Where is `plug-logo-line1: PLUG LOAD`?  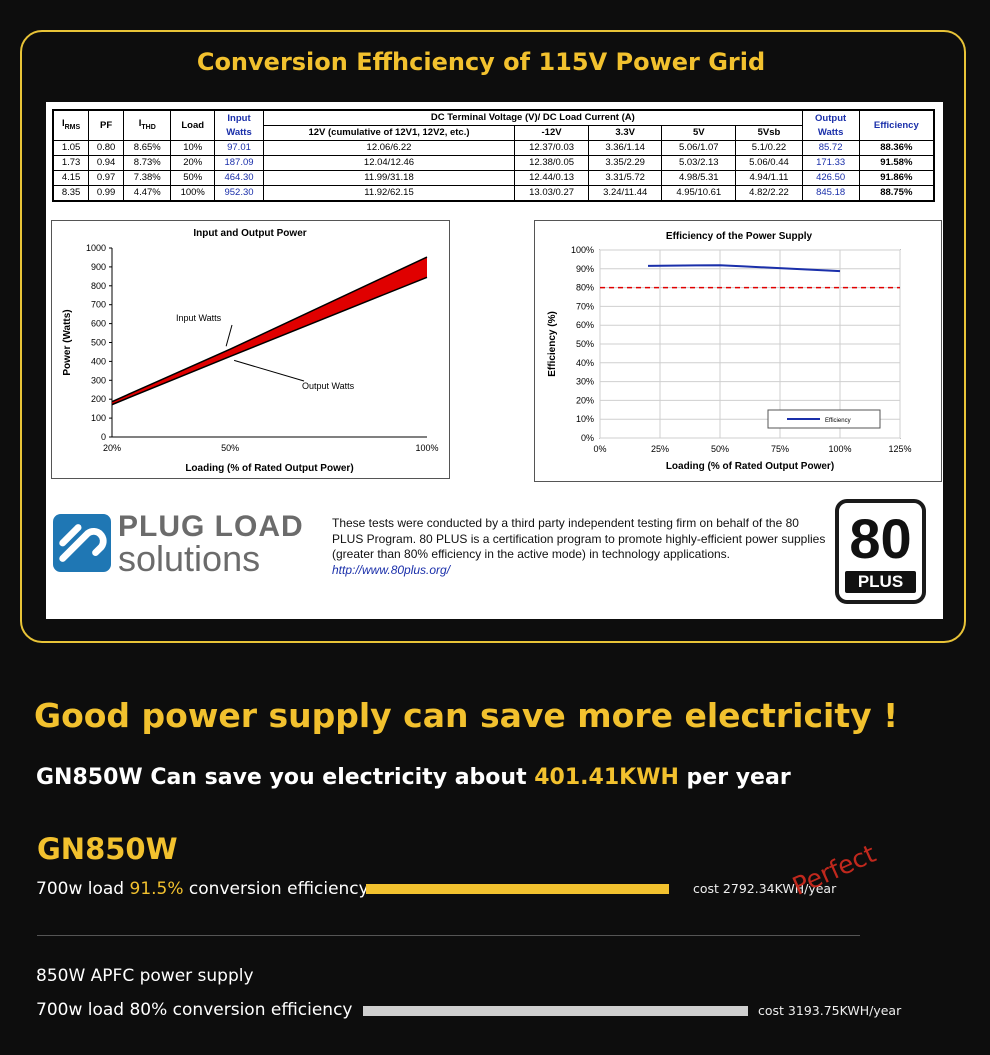
plug-logo-line1: PLUG LOAD is located at coordinates (211, 526).